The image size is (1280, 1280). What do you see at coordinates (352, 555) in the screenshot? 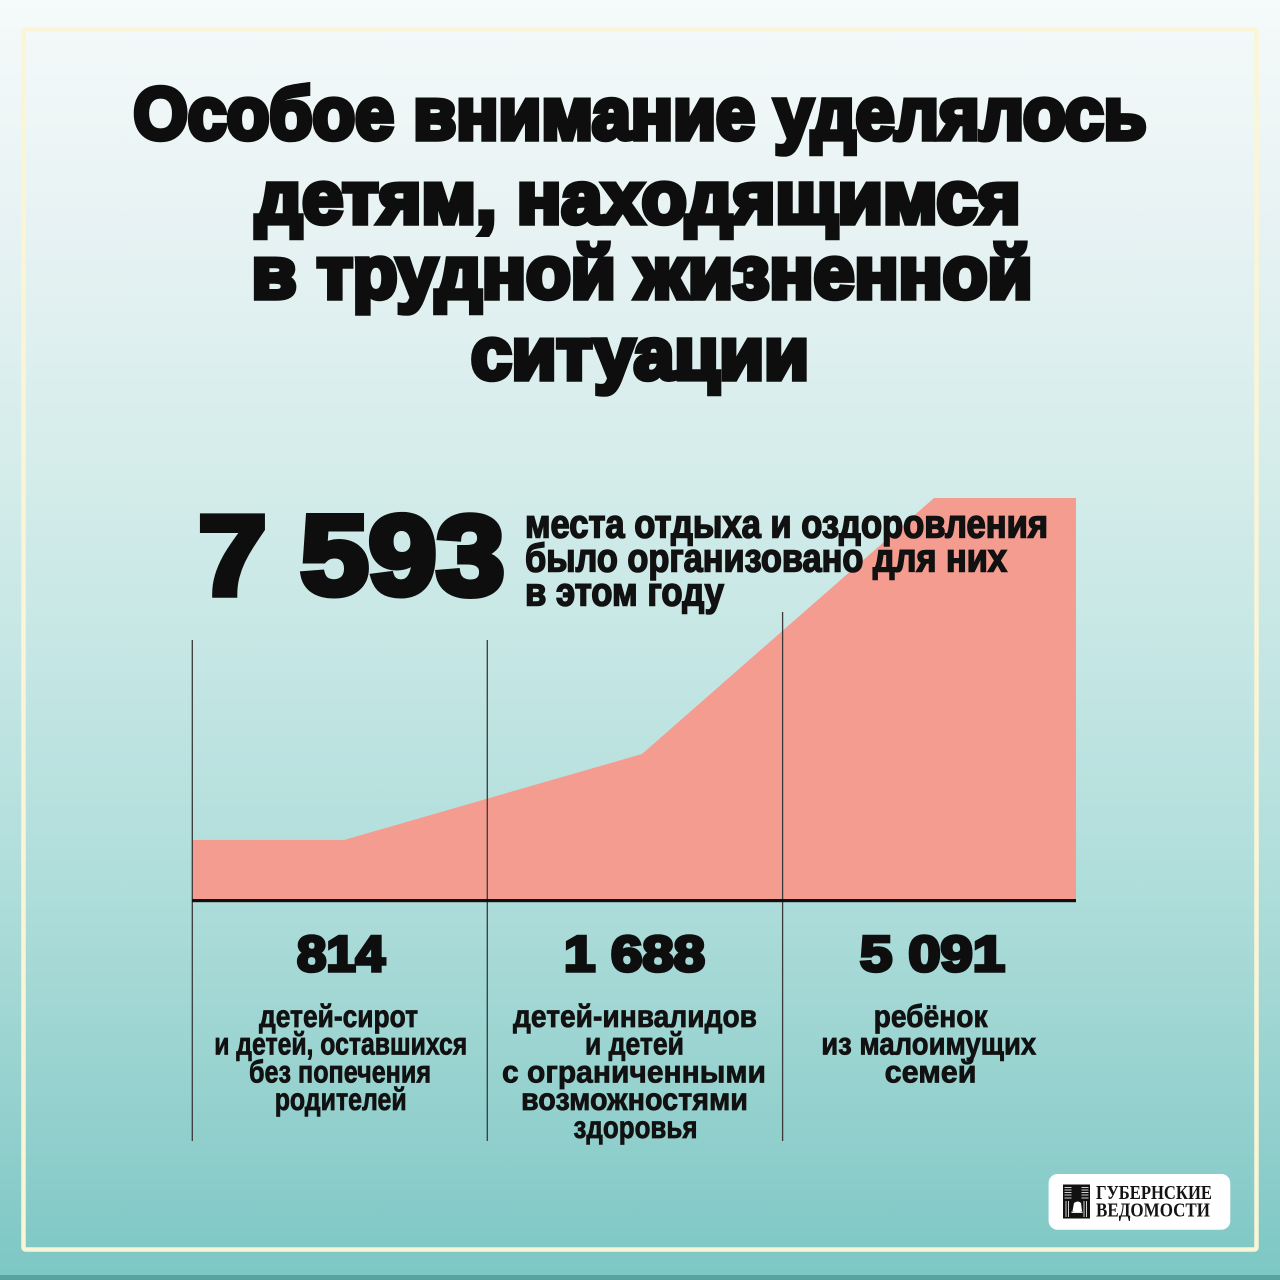
I see `svg-text: 7 593` at bounding box center [352, 555].